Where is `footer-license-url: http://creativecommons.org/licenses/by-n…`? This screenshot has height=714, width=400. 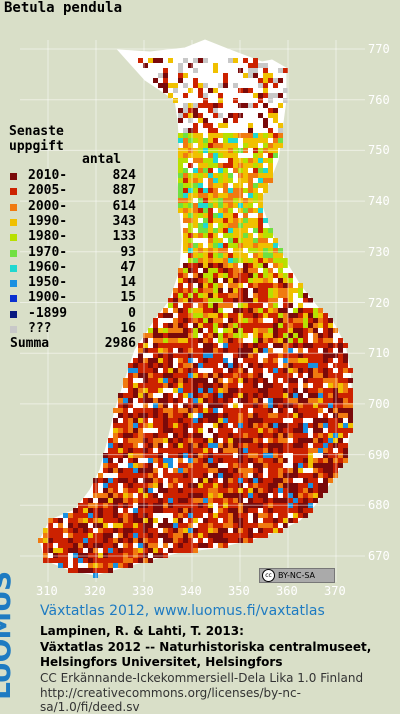
footer-license-url: http://creativecommons.org/licenses/by-n… is located at coordinates (170, 700).